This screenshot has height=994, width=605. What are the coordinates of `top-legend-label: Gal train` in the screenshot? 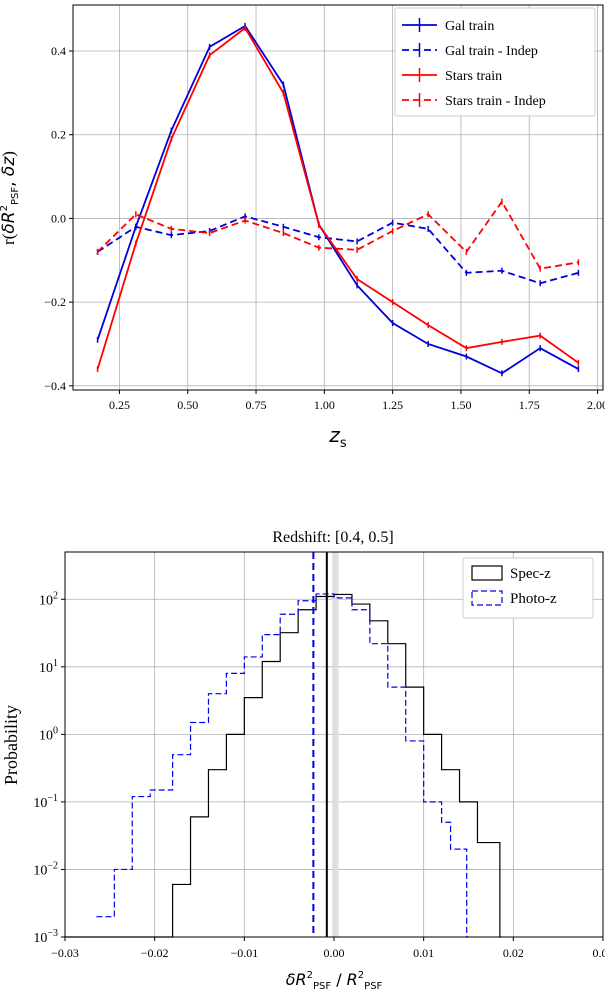 It's located at (469, 26).